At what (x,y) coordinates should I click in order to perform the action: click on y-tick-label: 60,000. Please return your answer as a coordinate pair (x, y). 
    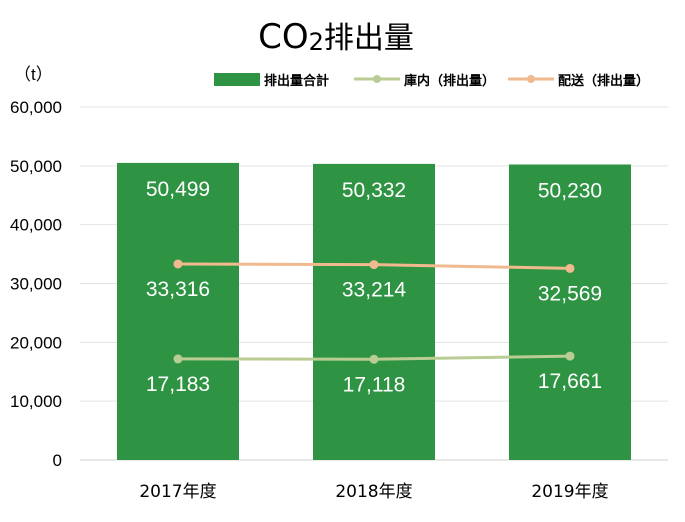
    Looking at the image, I should click on (36, 107).